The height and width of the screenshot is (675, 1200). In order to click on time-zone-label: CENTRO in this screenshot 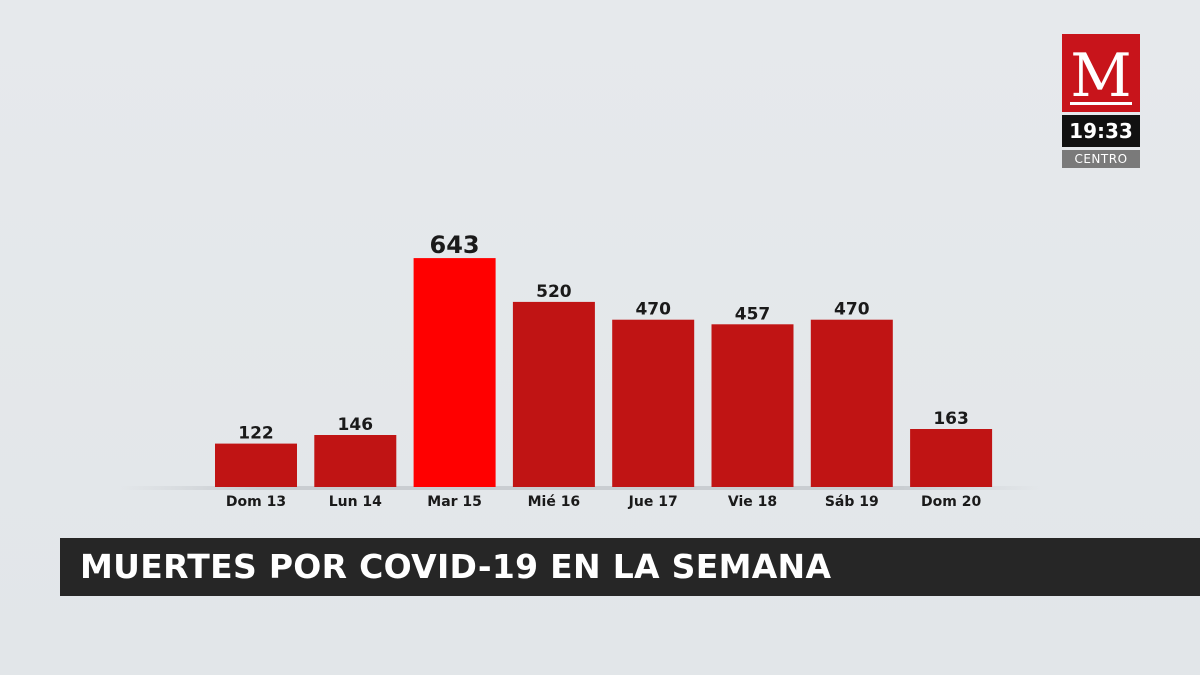, I will do `click(1101, 159)`.